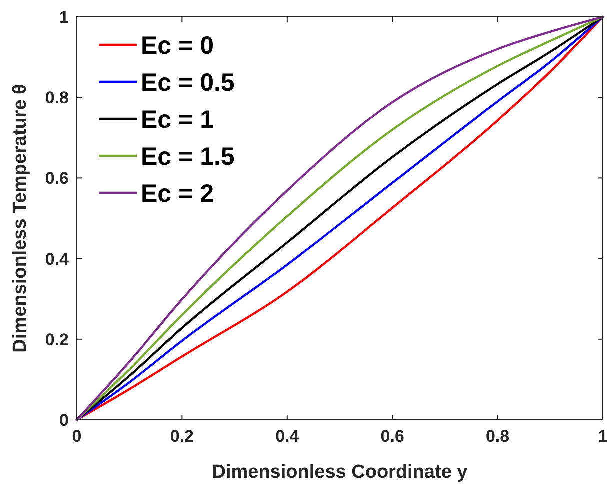 The image size is (607, 492). What do you see at coordinates (182, 436) in the screenshot?
I see `x-tick-label: 0.2` at bounding box center [182, 436].